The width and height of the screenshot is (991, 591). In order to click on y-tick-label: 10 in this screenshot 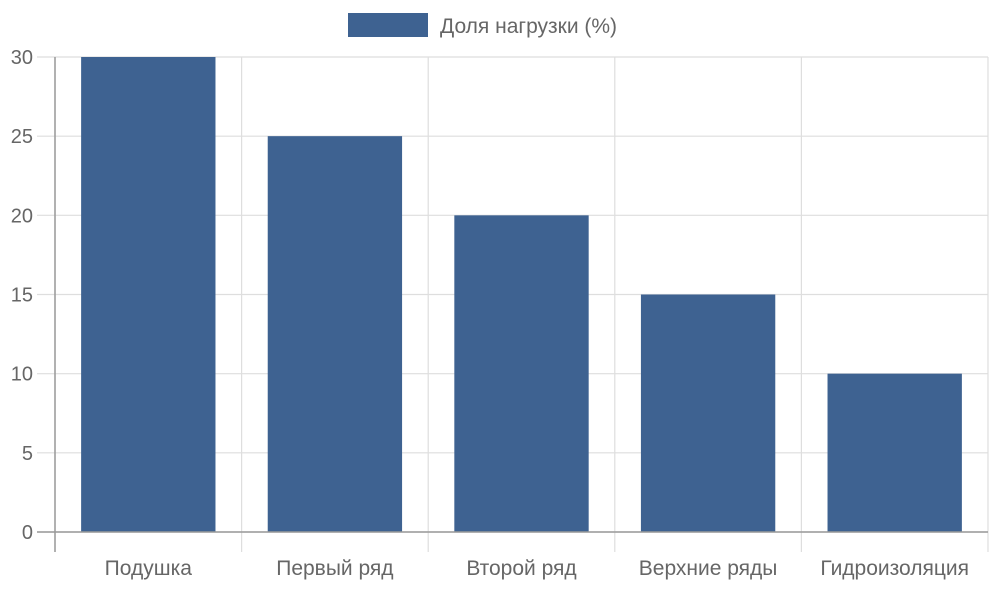, I will do `click(22, 375)`.